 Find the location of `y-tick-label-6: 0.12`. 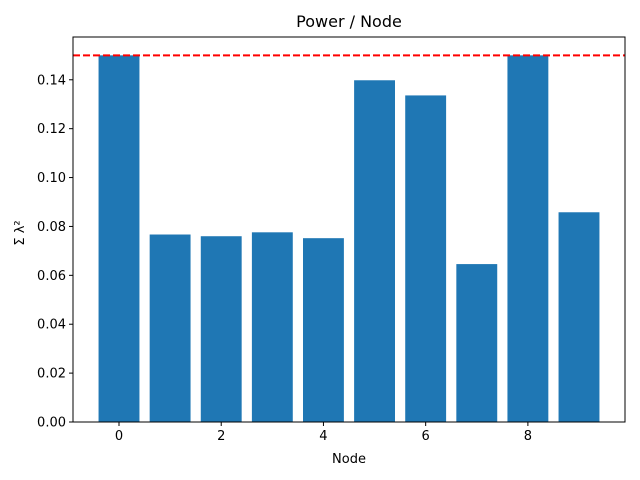

y-tick-label-6: 0.12 is located at coordinates (51, 129).